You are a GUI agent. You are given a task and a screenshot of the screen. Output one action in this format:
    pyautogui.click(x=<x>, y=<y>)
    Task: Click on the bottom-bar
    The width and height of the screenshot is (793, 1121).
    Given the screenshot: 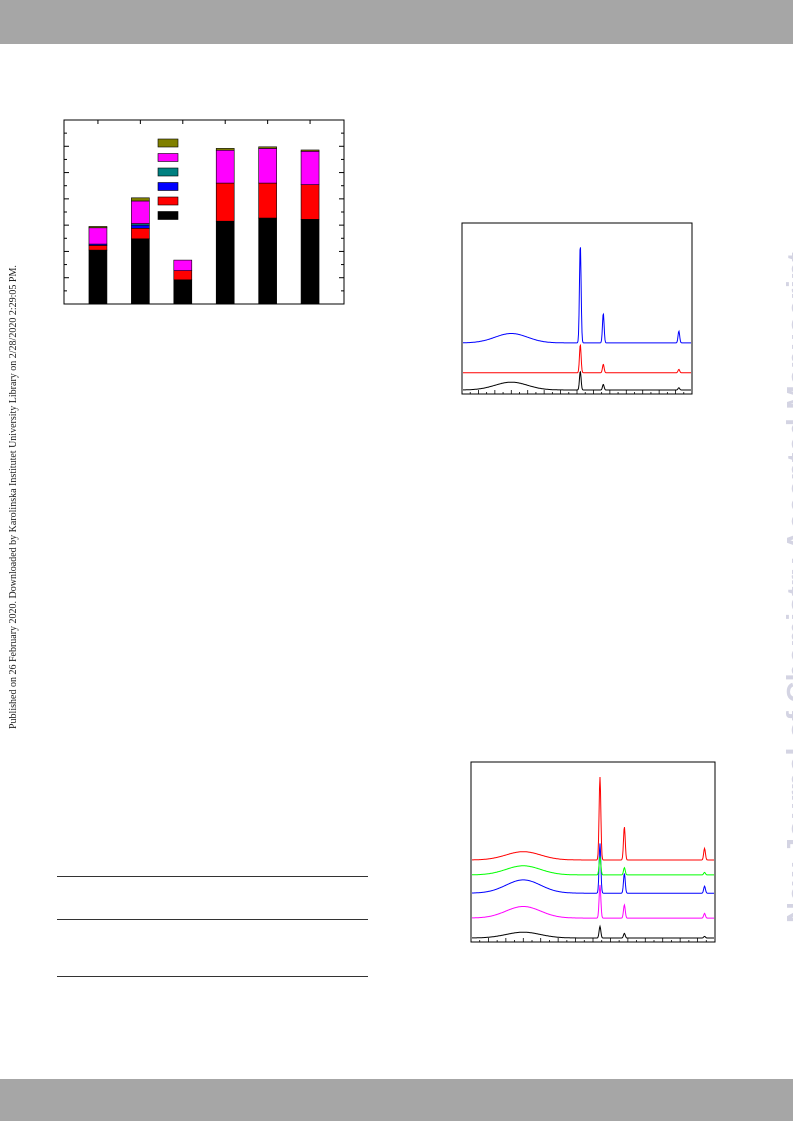 What is the action you would take?
    pyautogui.click(x=396, y=1100)
    